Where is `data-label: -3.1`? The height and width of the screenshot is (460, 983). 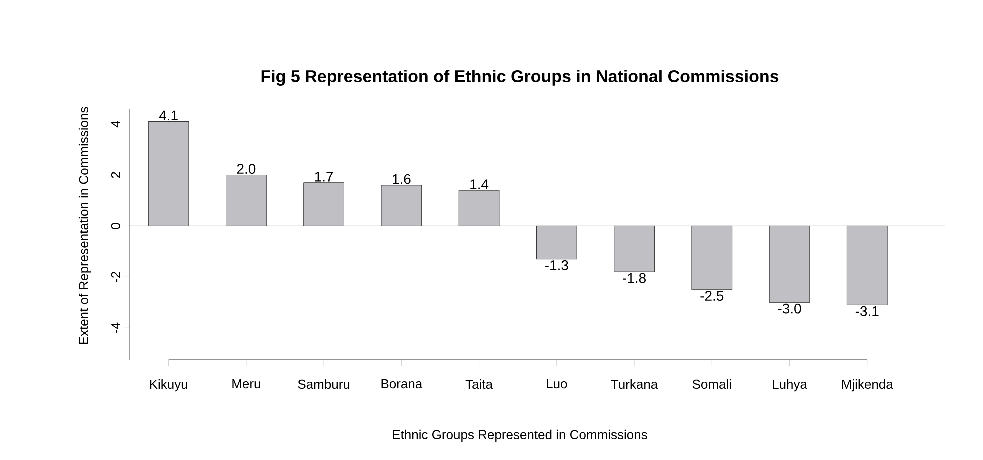
data-label: -3.1 is located at coordinates (867, 311).